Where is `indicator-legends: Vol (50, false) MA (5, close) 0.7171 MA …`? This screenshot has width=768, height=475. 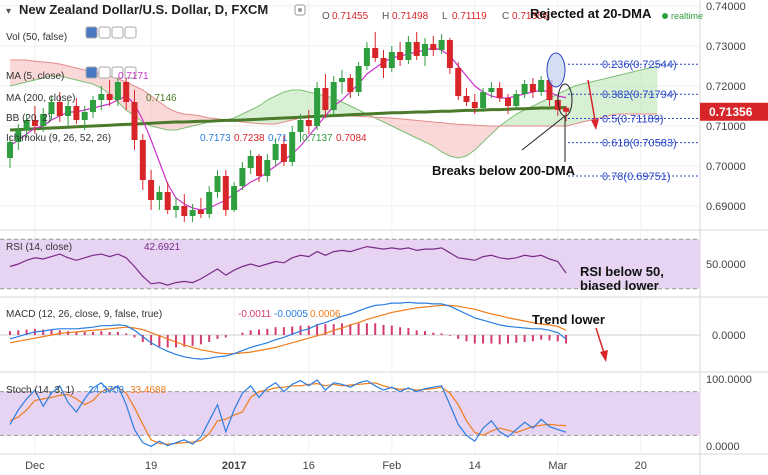
indicator-legends: Vol (50, false) MA (5, close) 0.7171 MA … is located at coordinates (186, 85).